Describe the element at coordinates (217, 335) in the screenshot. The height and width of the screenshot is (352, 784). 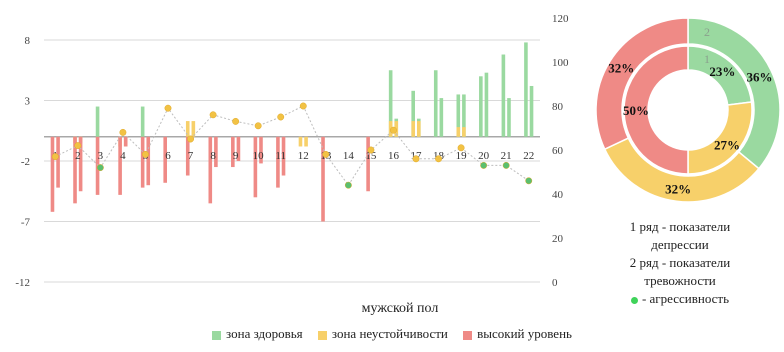
I see `legend-swatch-health` at that location.